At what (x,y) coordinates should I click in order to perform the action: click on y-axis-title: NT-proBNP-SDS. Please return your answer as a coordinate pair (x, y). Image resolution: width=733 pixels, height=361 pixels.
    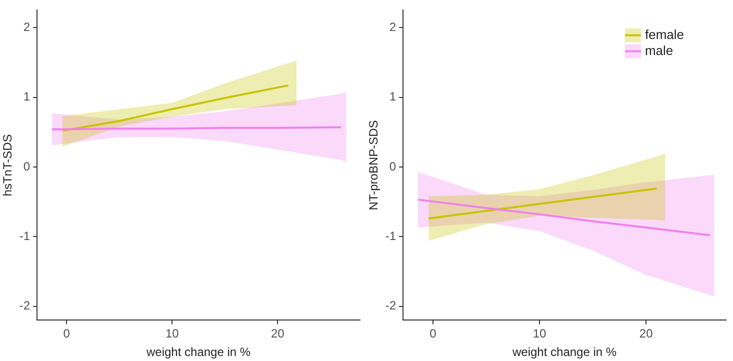
    Looking at the image, I should click on (373, 165).